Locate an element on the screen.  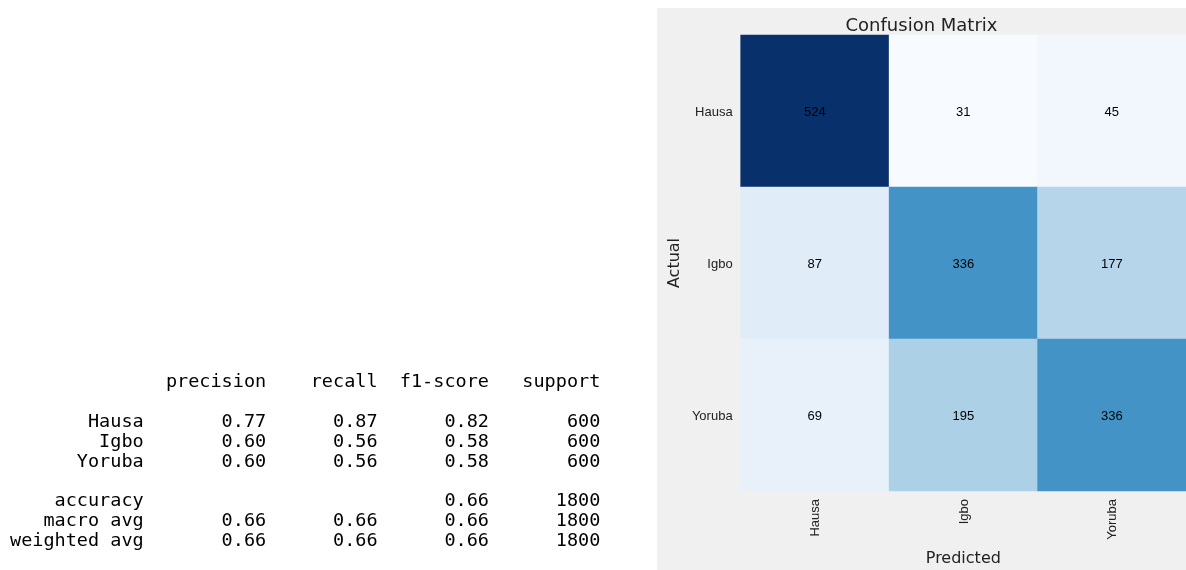
data-label: 87 is located at coordinates (815, 263).